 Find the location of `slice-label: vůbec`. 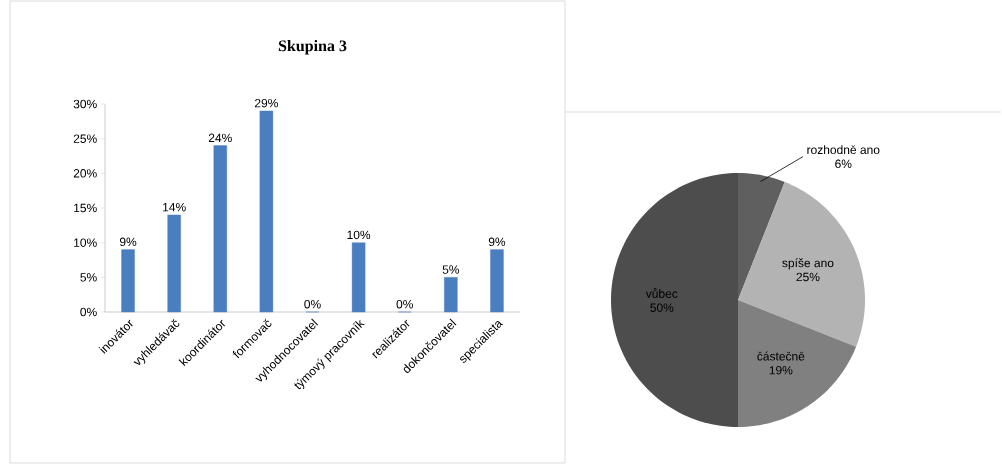

slice-label: vůbec is located at coordinates (661, 293).